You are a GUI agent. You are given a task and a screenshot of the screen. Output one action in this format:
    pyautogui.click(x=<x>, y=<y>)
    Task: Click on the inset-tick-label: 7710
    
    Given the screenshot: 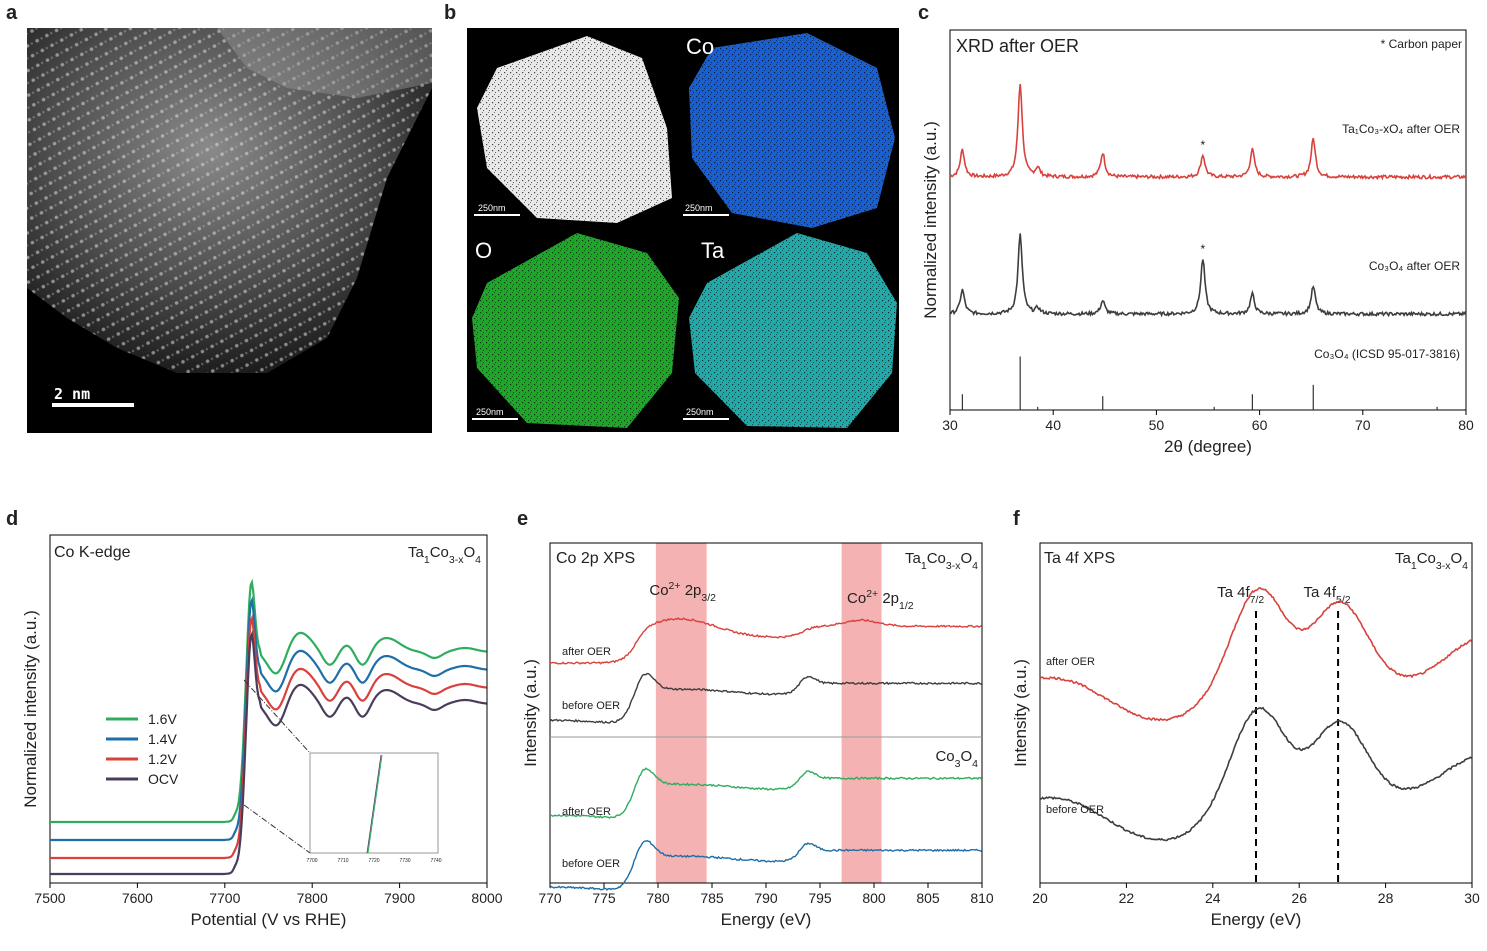 What is the action you would take?
    pyautogui.click(x=342, y=861)
    